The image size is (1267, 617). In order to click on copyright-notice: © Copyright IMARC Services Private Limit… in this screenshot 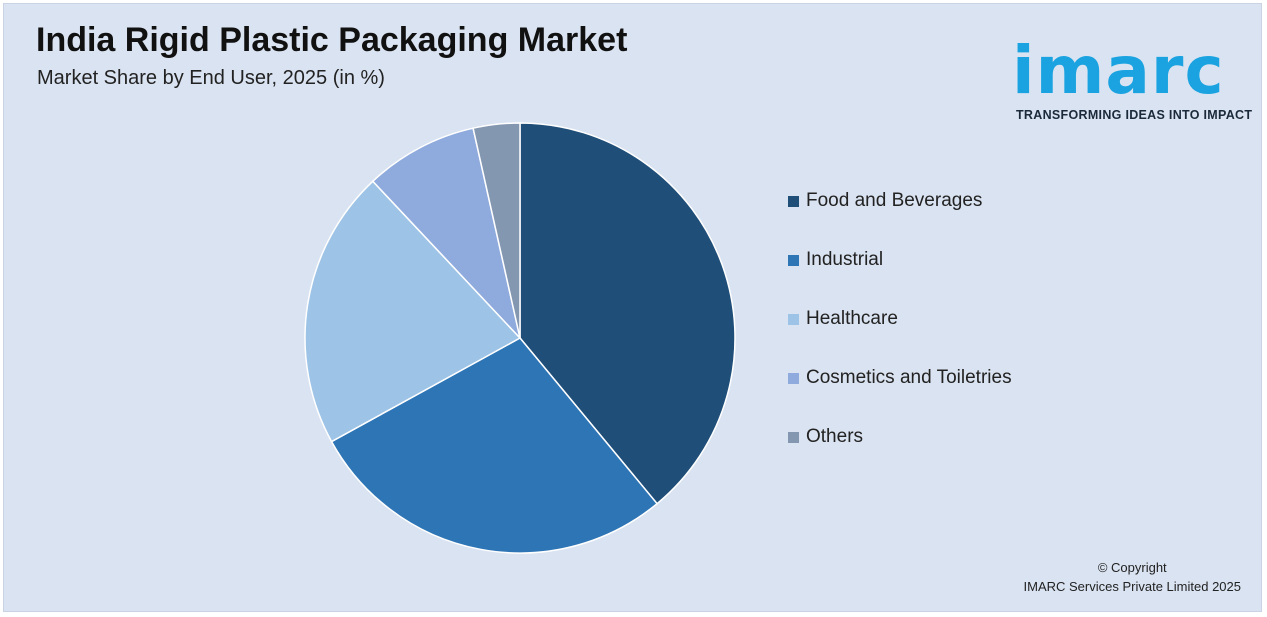, I will do `click(1132, 577)`.